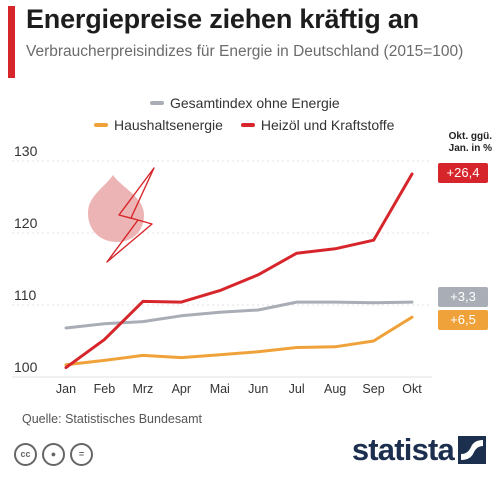  Describe the element at coordinates (335, 389) in the screenshot. I see `x-tick-label-aug: Aug` at that location.